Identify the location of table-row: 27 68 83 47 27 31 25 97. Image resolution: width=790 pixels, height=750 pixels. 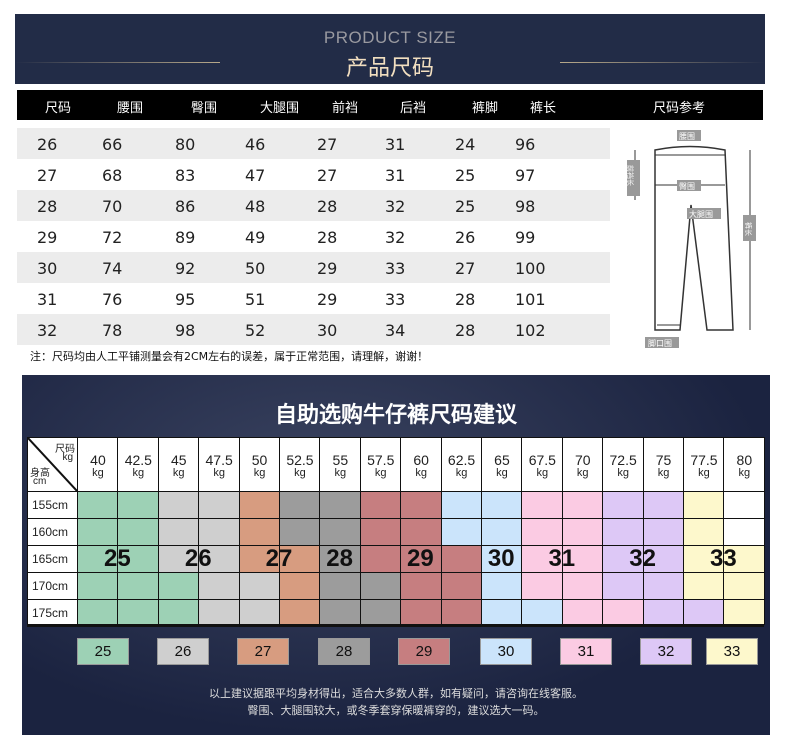
(313, 174).